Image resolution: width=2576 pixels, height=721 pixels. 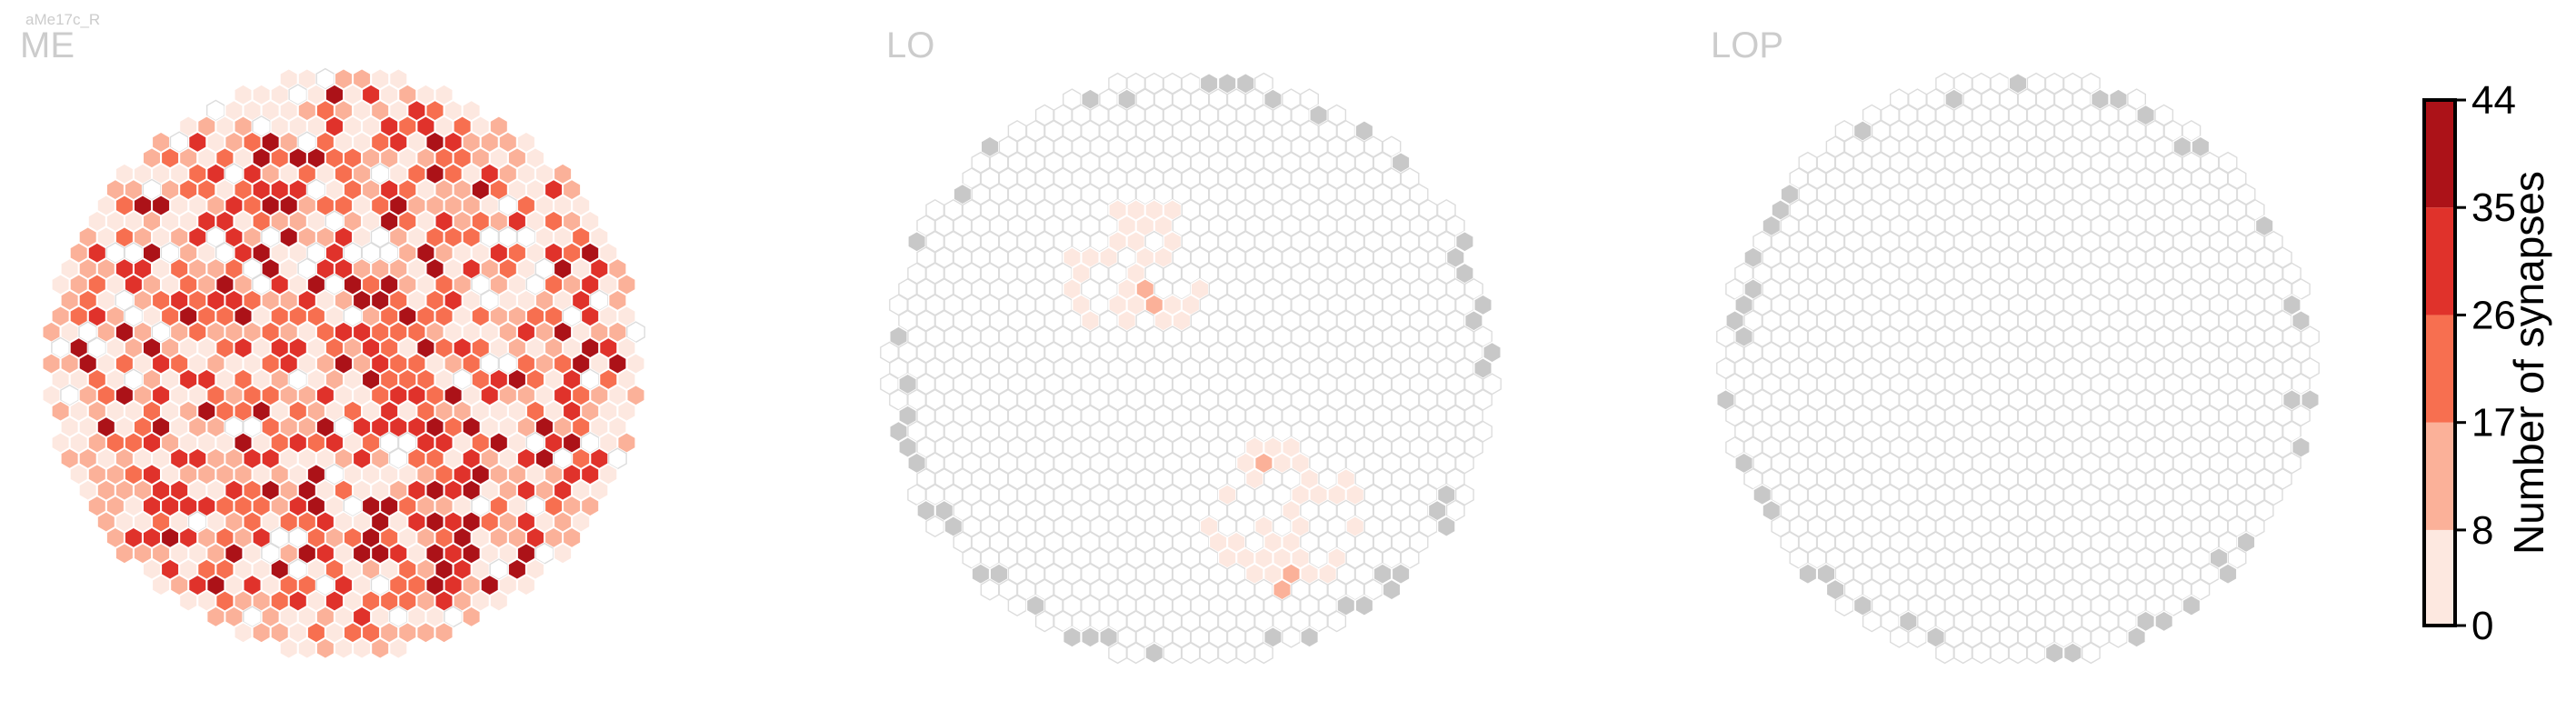 What do you see at coordinates (2493, 315) in the screenshot?
I see `colorbar-tick-label: 26` at bounding box center [2493, 315].